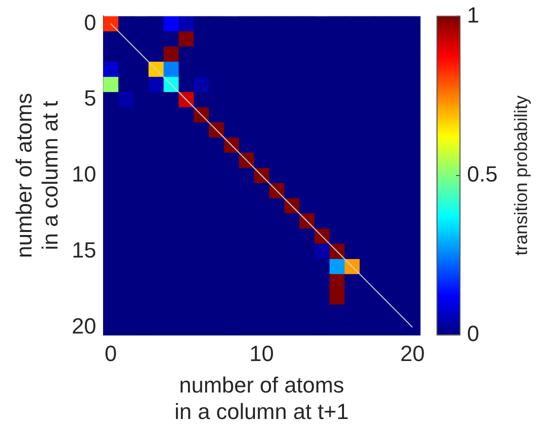 The width and height of the screenshot is (542, 434). What do you see at coordinates (261, 353) in the screenshot?
I see `x-tick-label: 10` at bounding box center [261, 353].